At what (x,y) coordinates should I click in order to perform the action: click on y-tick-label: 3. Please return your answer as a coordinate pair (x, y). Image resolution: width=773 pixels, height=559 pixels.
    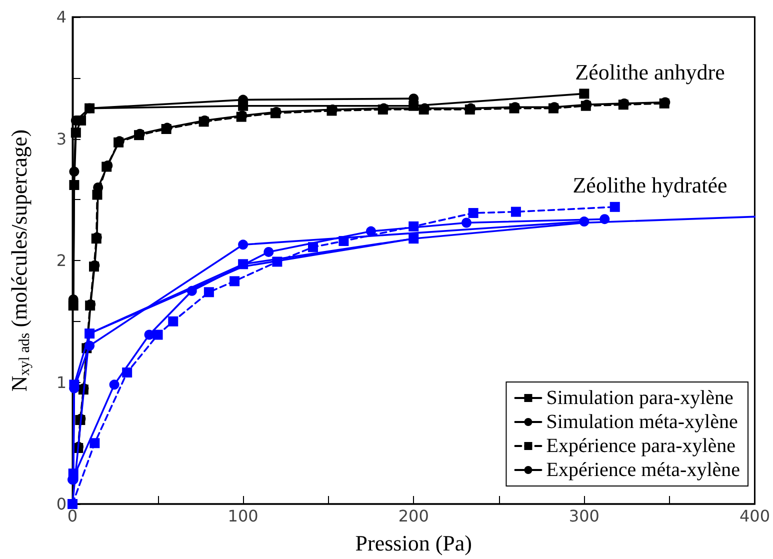
    Looking at the image, I should click on (61, 138).